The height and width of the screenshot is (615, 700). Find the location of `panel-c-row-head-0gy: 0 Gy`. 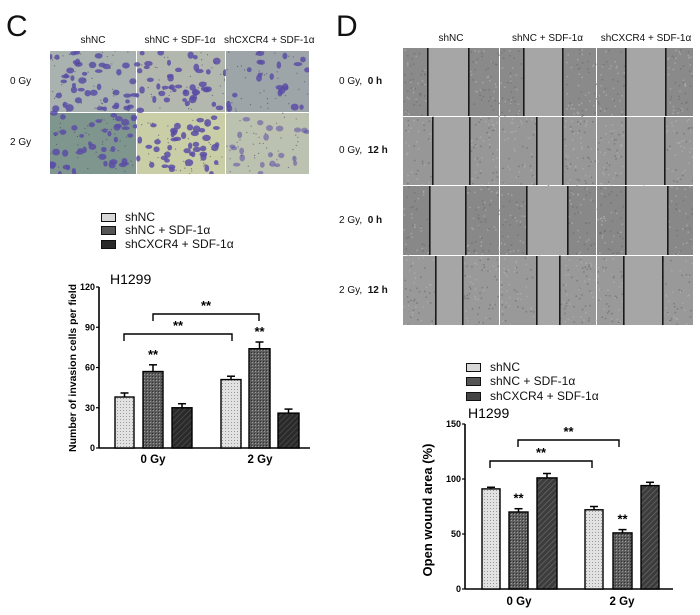

panel-c-row-head-0gy: 0 Gy is located at coordinates (21, 81).